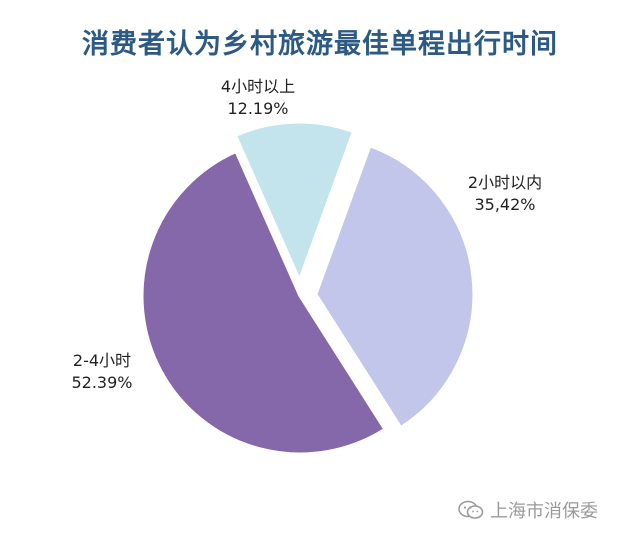 This screenshot has height=539, width=640. Describe the element at coordinates (471, 509) in the screenshot. I see `wechat-icon` at that location.